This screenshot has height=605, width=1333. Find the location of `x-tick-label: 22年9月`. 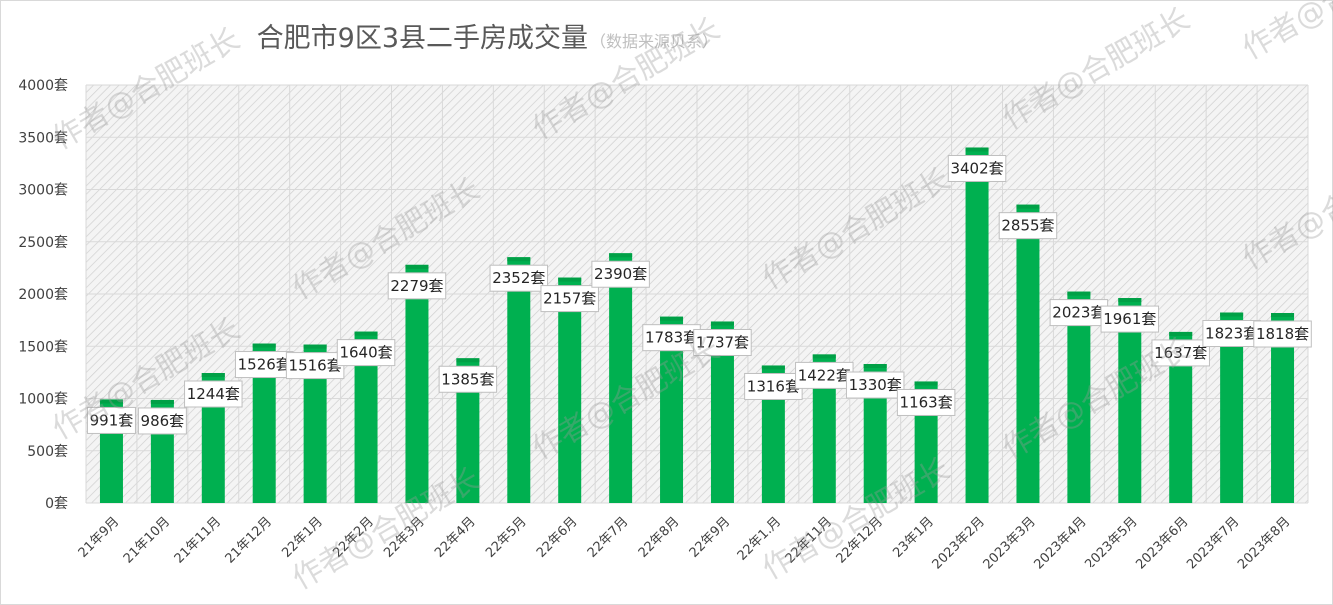

x-tick-label: 22年9月 is located at coordinates (710, 537).